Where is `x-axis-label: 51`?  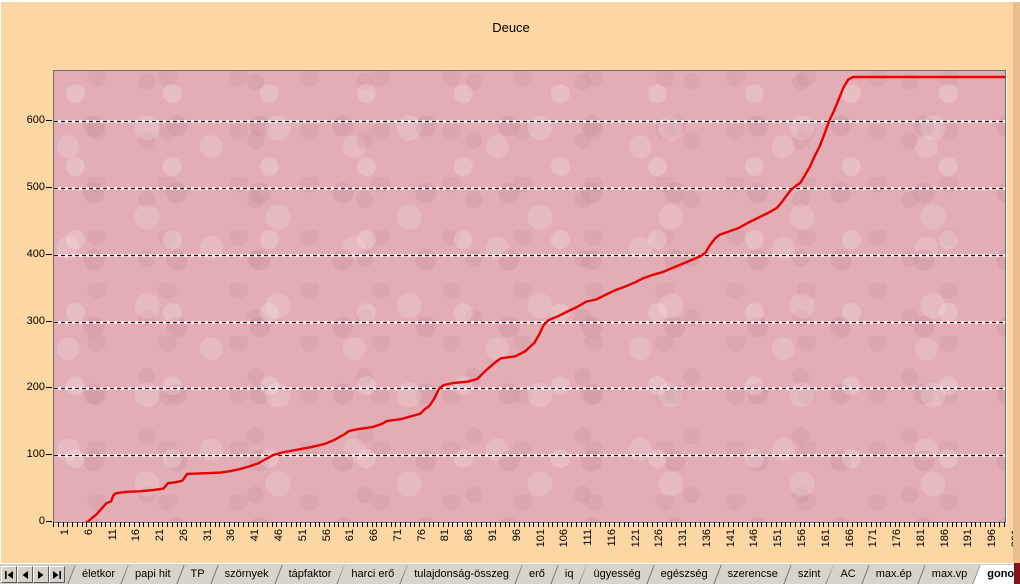
x-axis-label: 51 is located at coordinates (302, 535).